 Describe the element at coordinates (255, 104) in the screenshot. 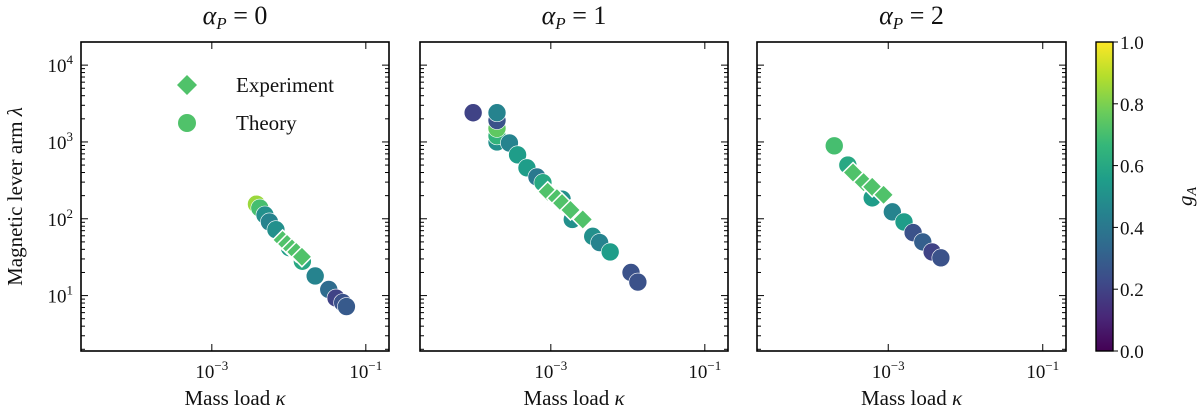

I see `legend: Experiment Theory` at that location.